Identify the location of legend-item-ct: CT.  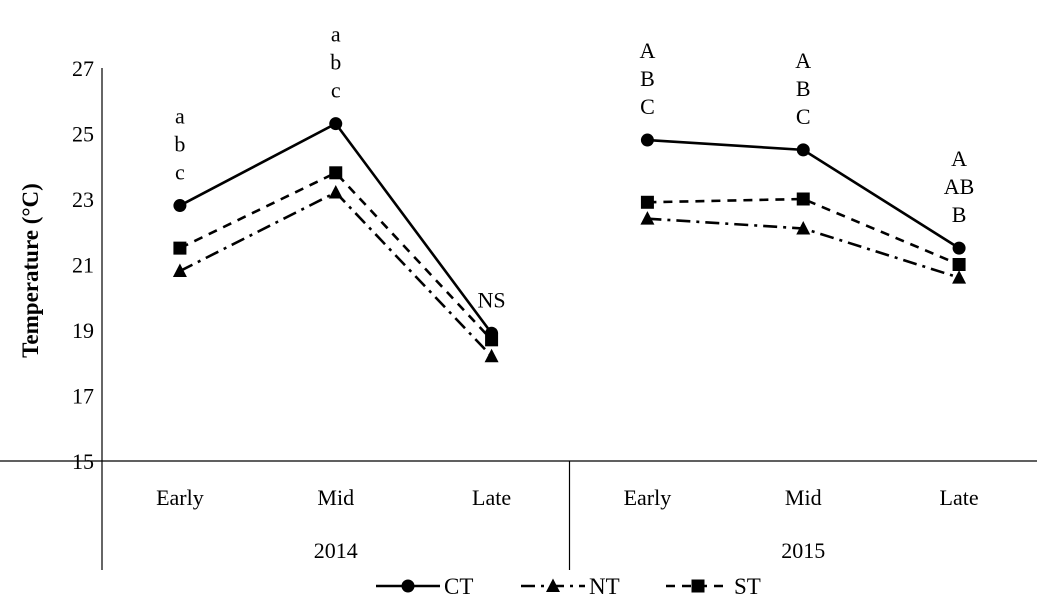
(424, 586).